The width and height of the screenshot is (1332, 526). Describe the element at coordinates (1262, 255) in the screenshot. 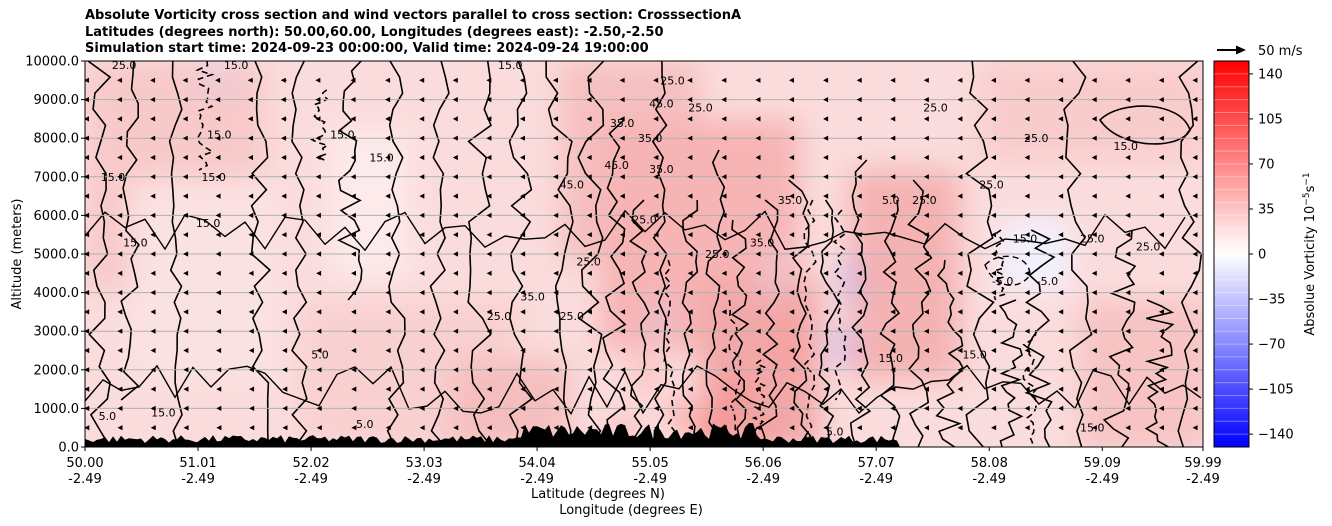

I see `colorbar-tick-label: 0` at that location.